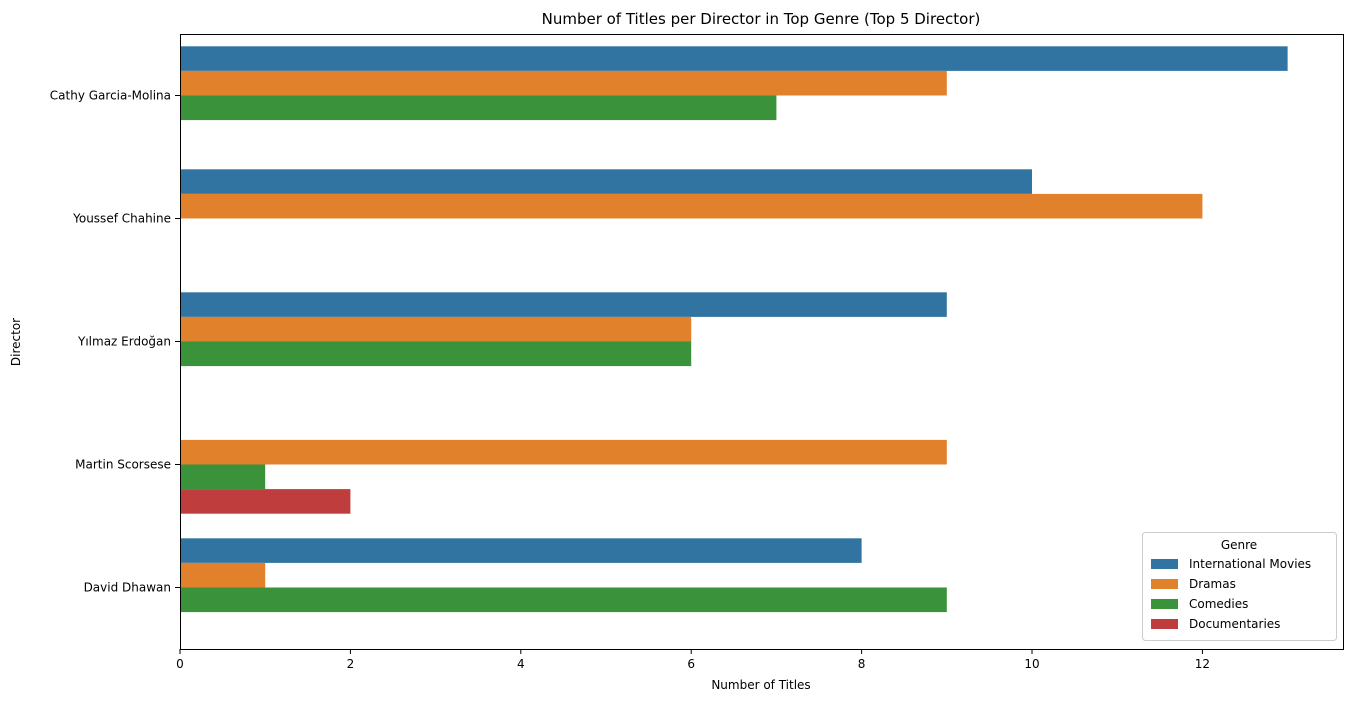 The height and width of the screenshot is (701, 1352). What do you see at coordinates (16, 342) in the screenshot?
I see `y-axis-label: Director` at bounding box center [16, 342].